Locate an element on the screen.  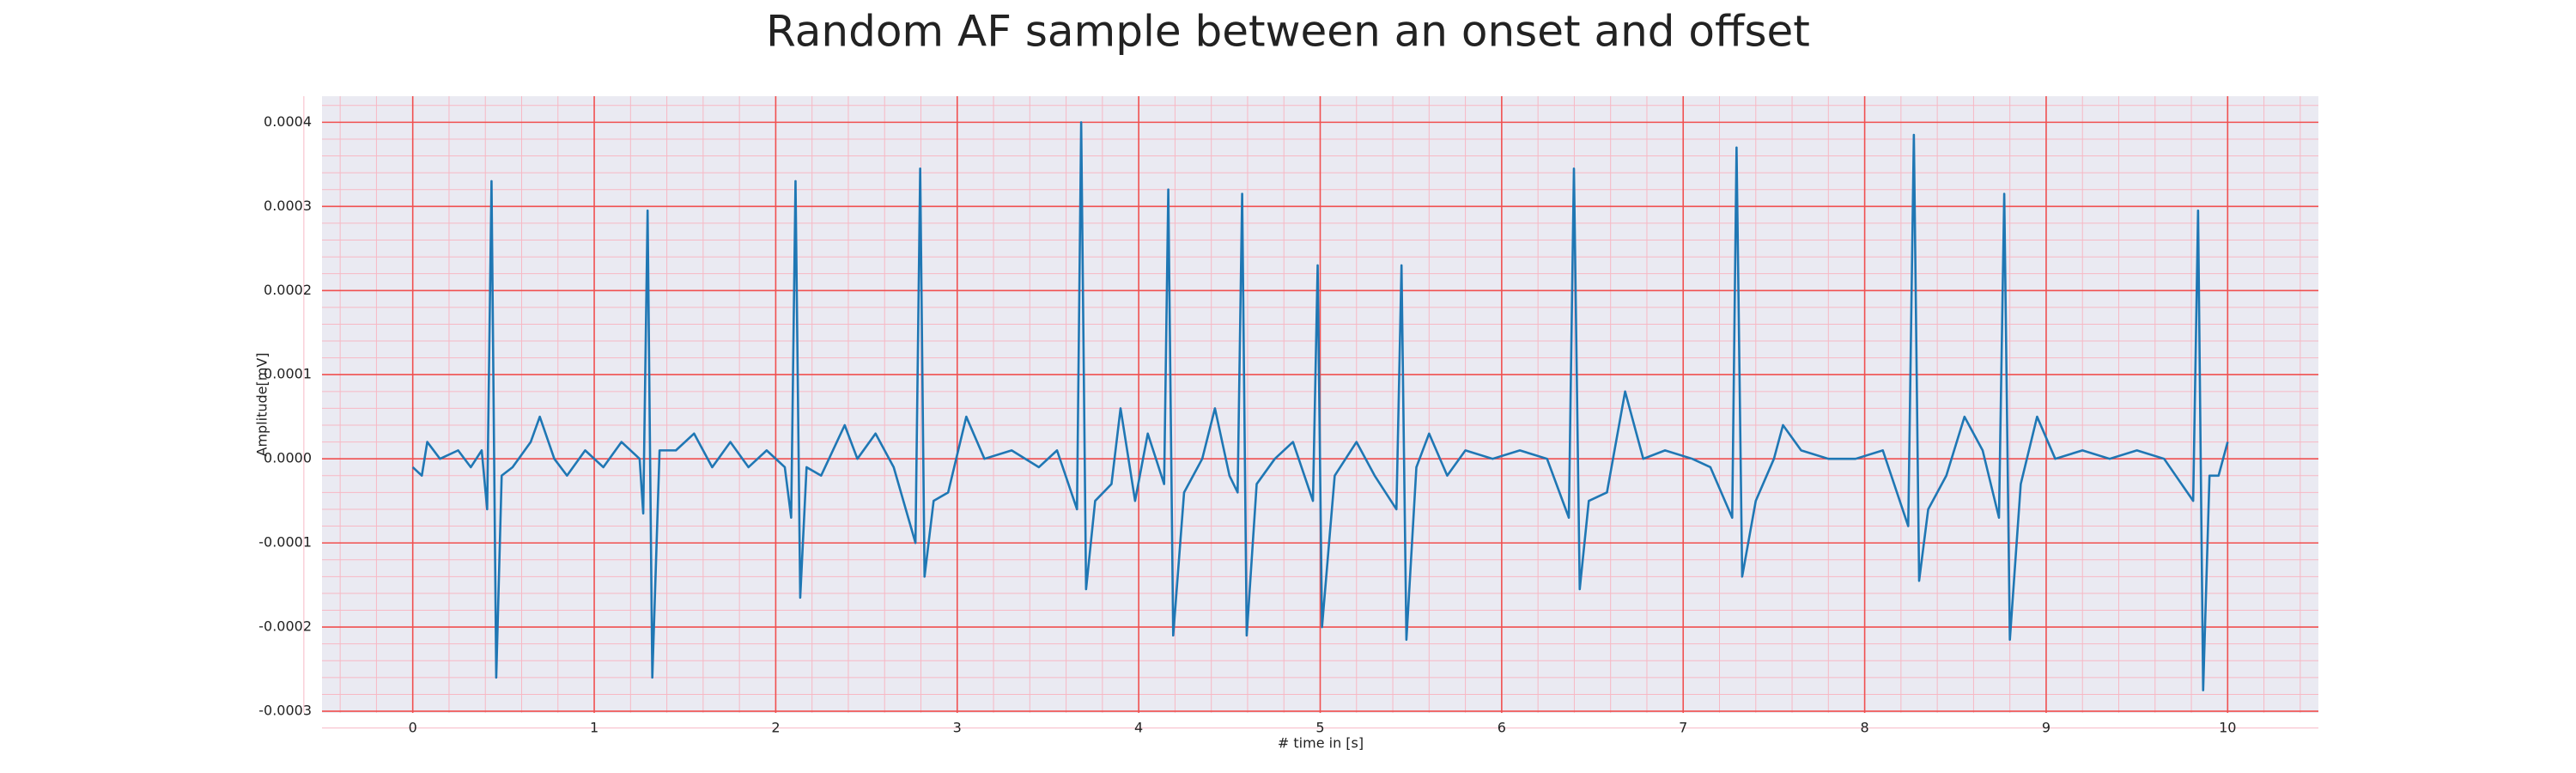
y-tick-label: 0.0000 is located at coordinates (288, 458).